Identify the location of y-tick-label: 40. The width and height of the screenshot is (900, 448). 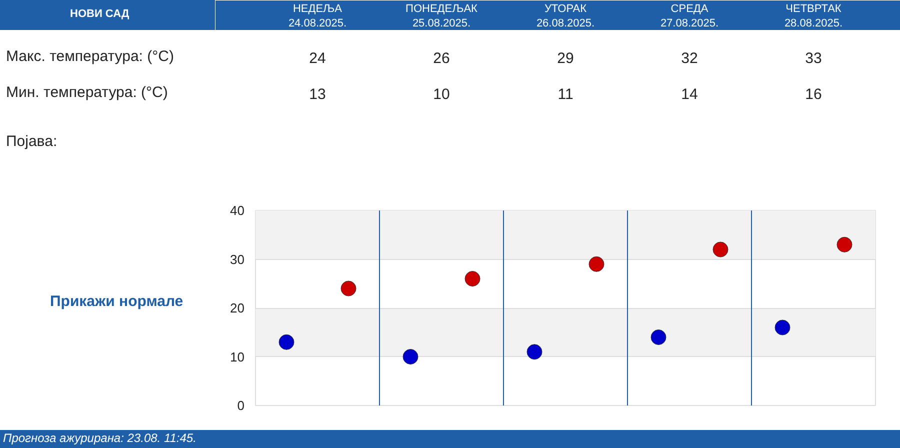
(237, 210).